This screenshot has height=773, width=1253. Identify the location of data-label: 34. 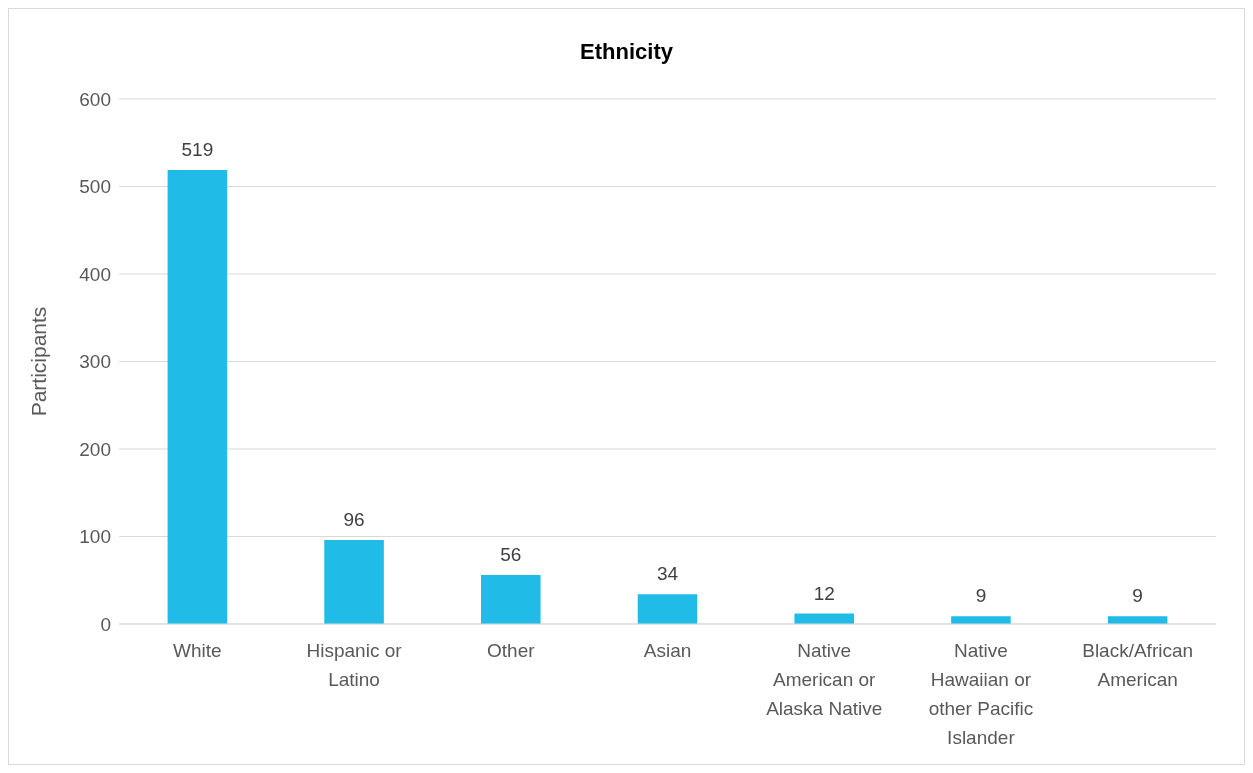
(667, 574).